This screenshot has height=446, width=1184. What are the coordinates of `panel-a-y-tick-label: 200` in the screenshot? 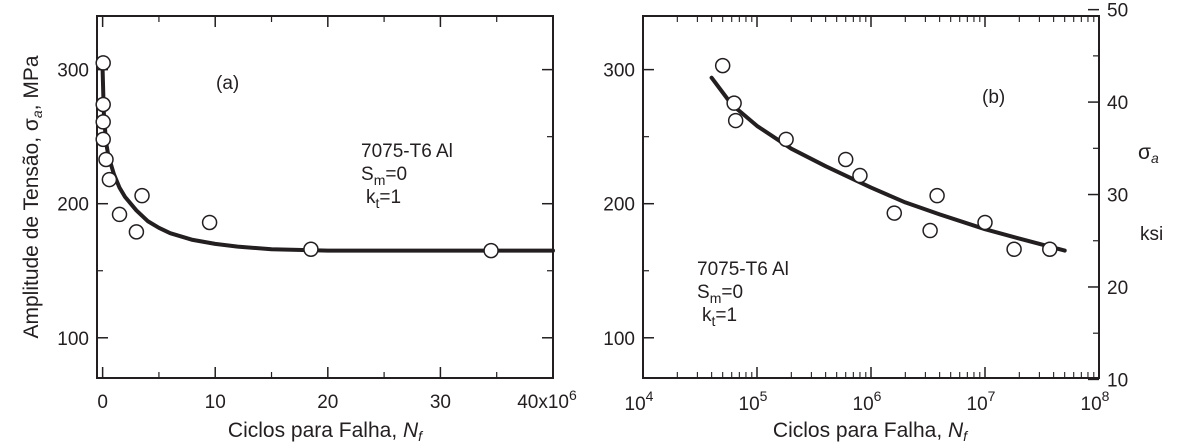 It's located at (73, 205).